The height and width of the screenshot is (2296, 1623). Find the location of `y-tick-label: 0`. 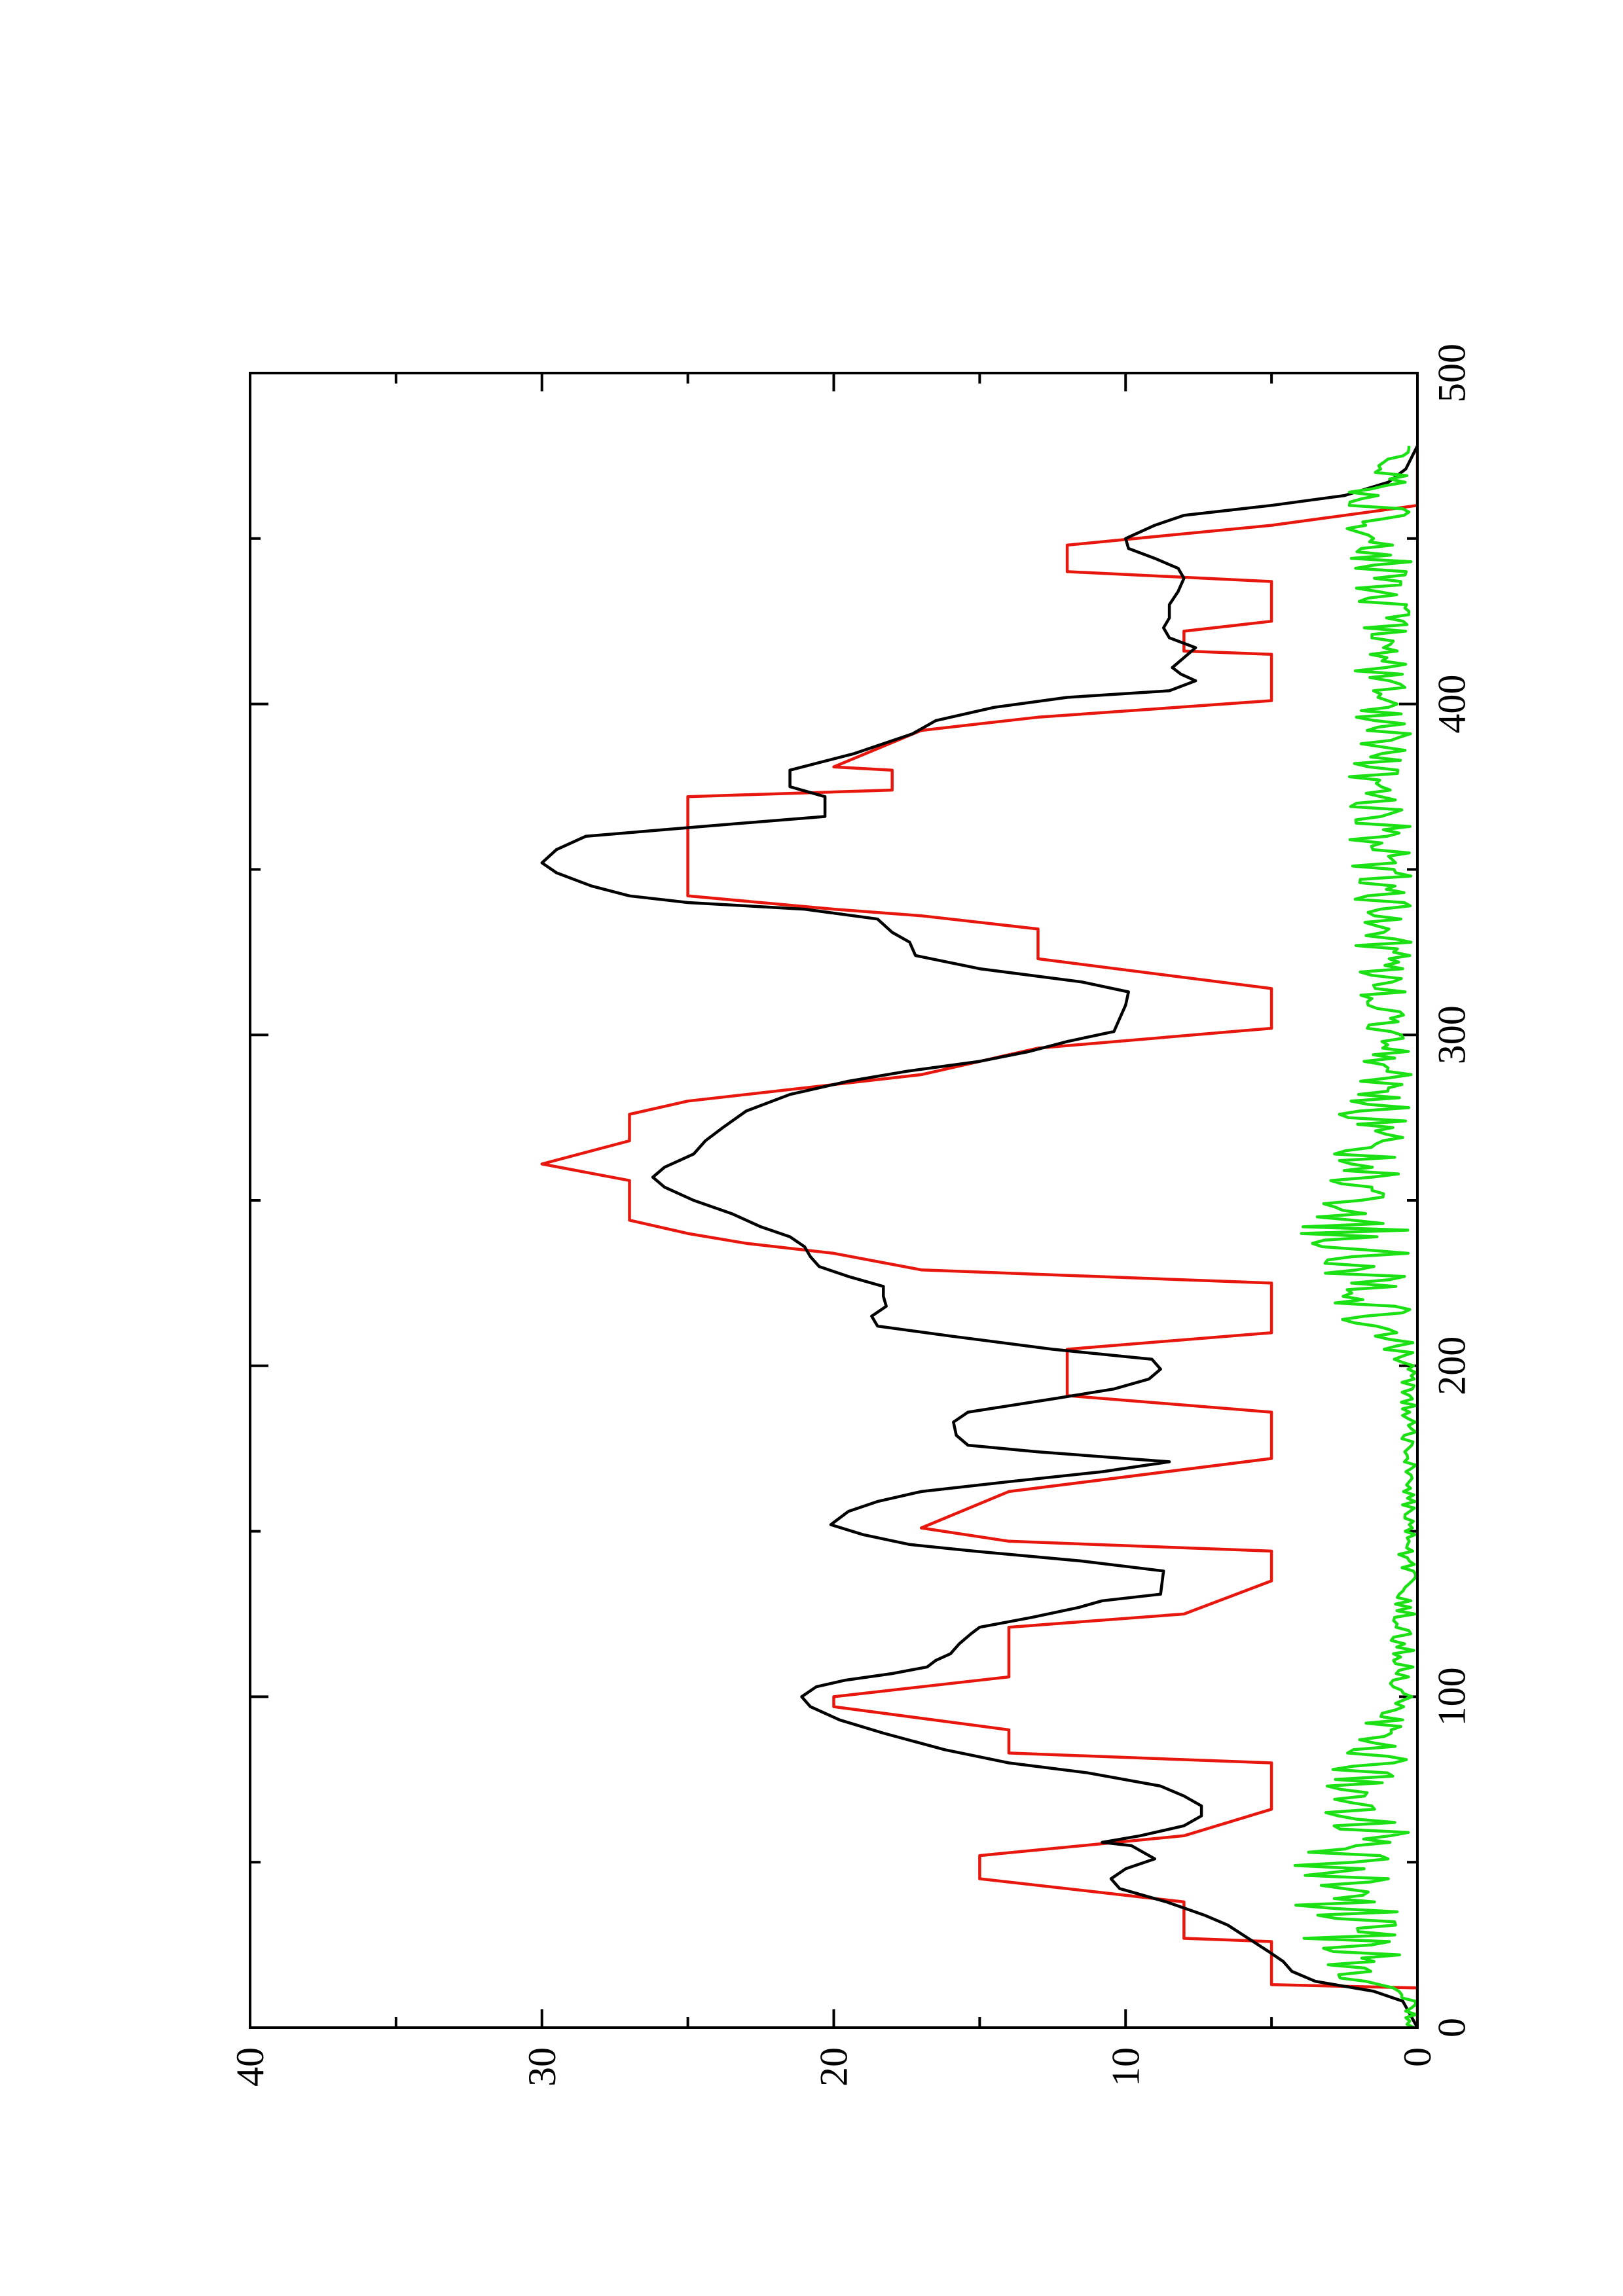

y-tick-label: 0 is located at coordinates (1417, 2057).